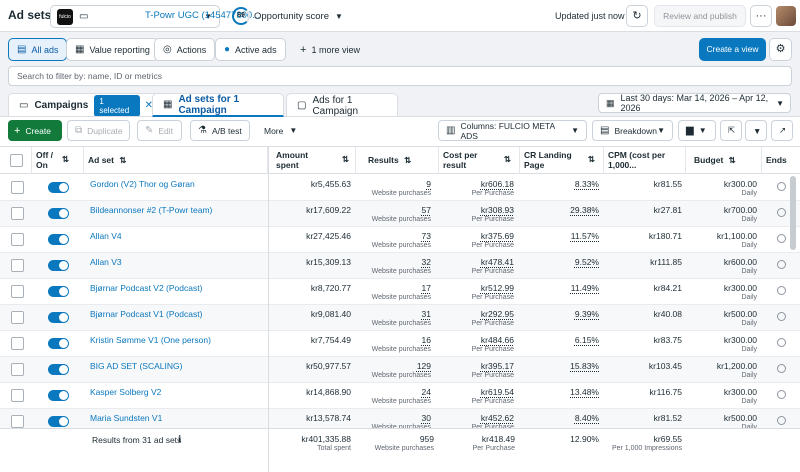 The width and height of the screenshot is (800, 472). Describe the element at coordinates (697, 130) in the screenshot. I see `reports-button: ▆ ▼` at that location.